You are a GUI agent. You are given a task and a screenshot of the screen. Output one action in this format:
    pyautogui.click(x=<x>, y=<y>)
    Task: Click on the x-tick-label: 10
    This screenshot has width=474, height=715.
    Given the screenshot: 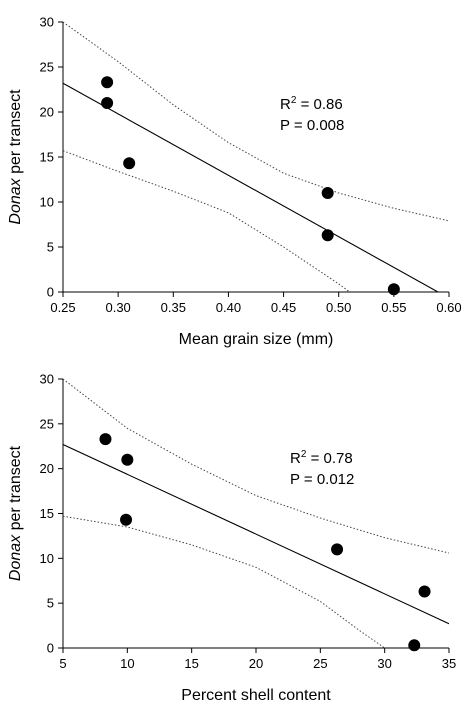 What is the action you would take?
    pyautogui.click(x=127, y=663)
    